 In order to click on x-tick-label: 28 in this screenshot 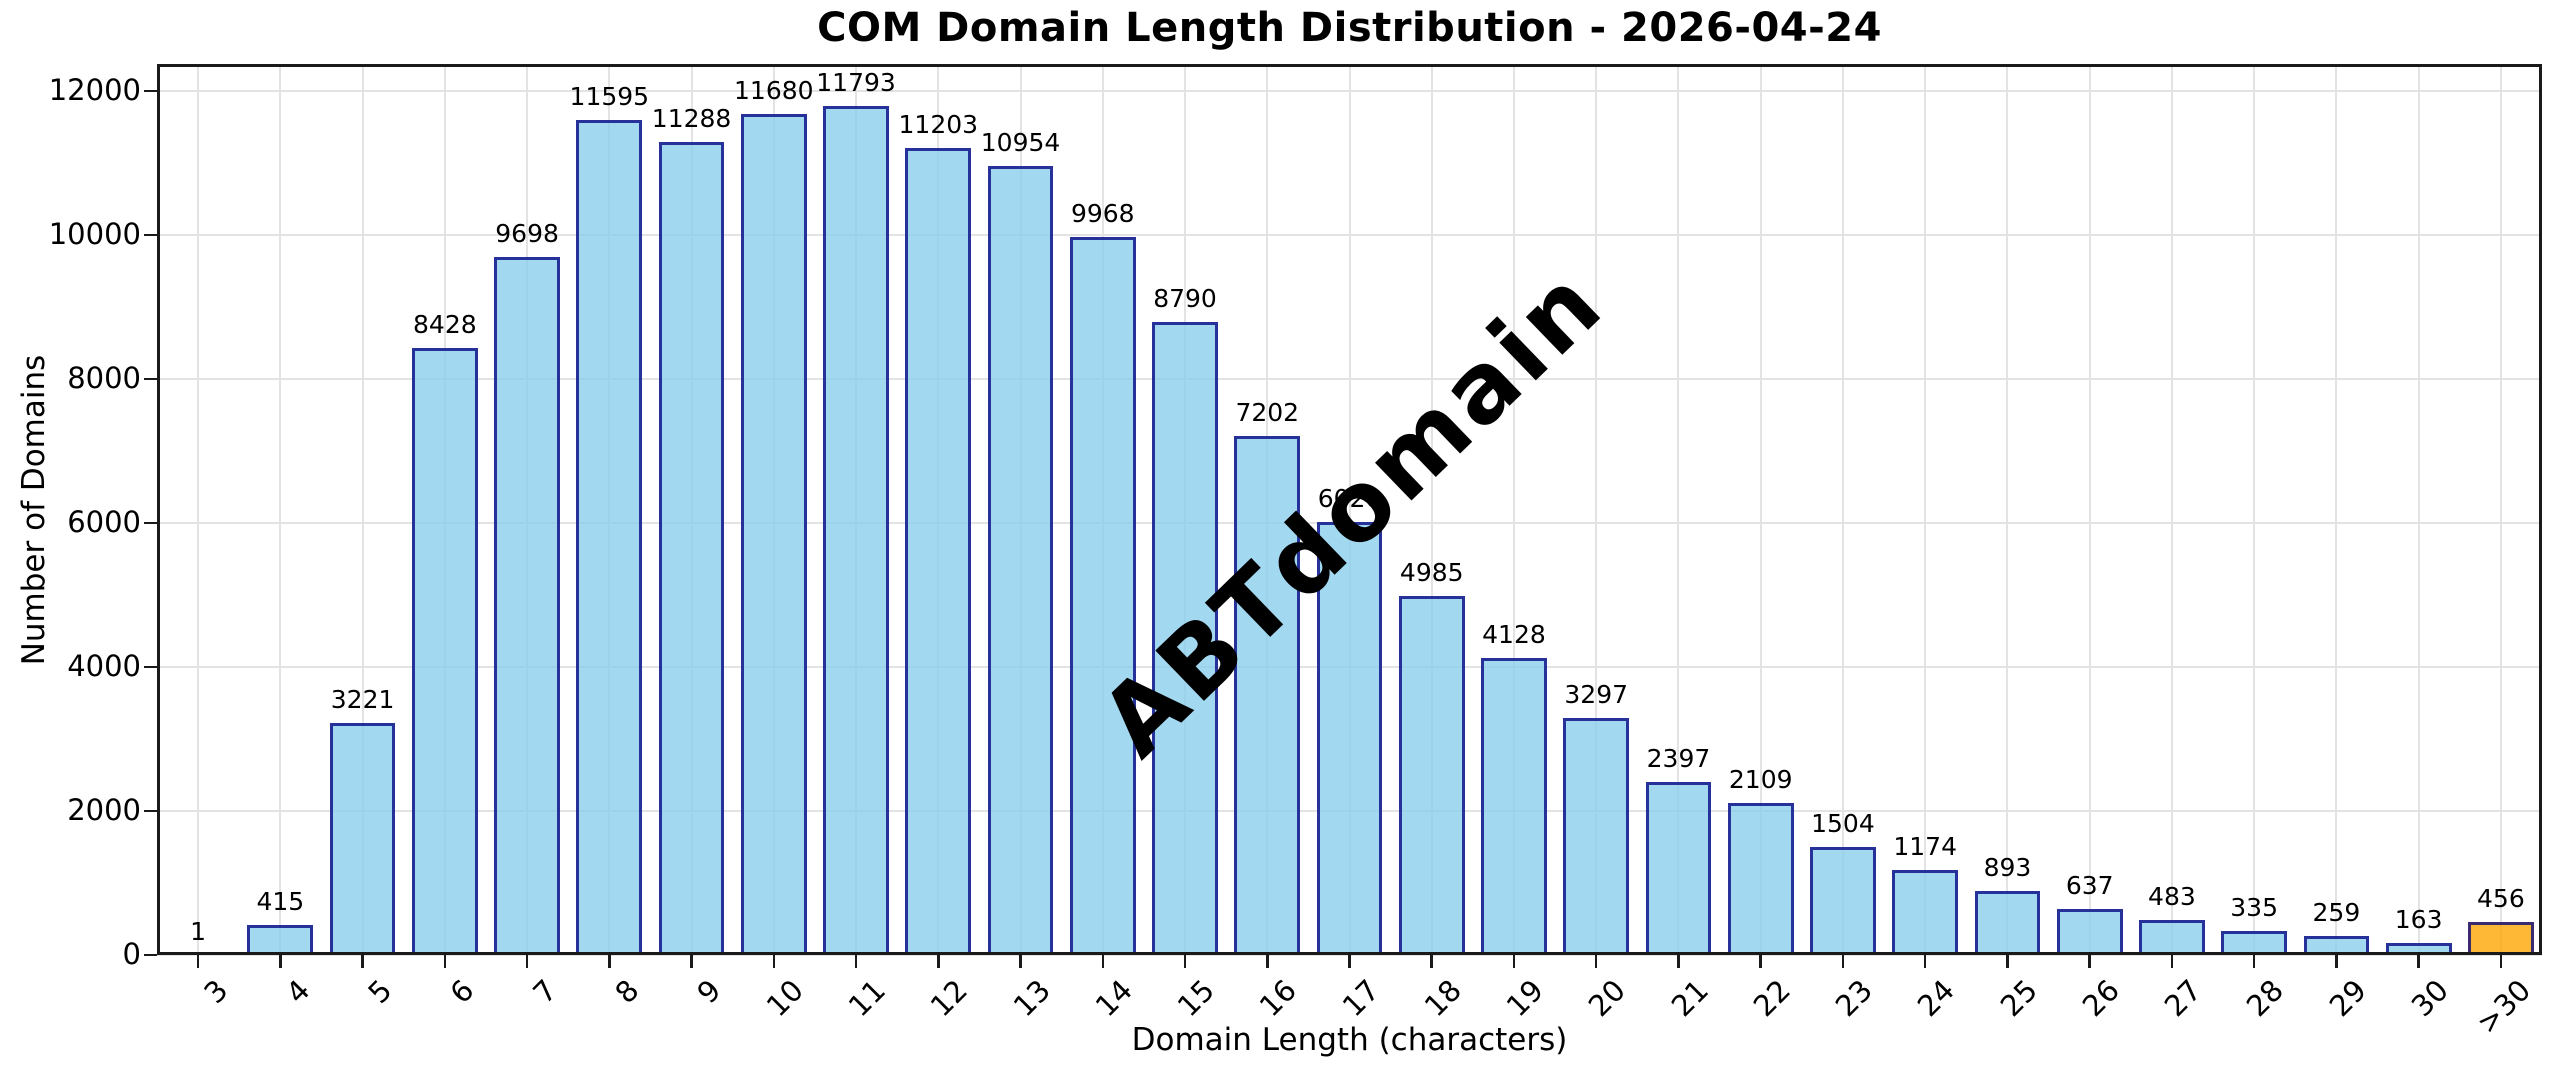, I will do `click(2265, 998)`.